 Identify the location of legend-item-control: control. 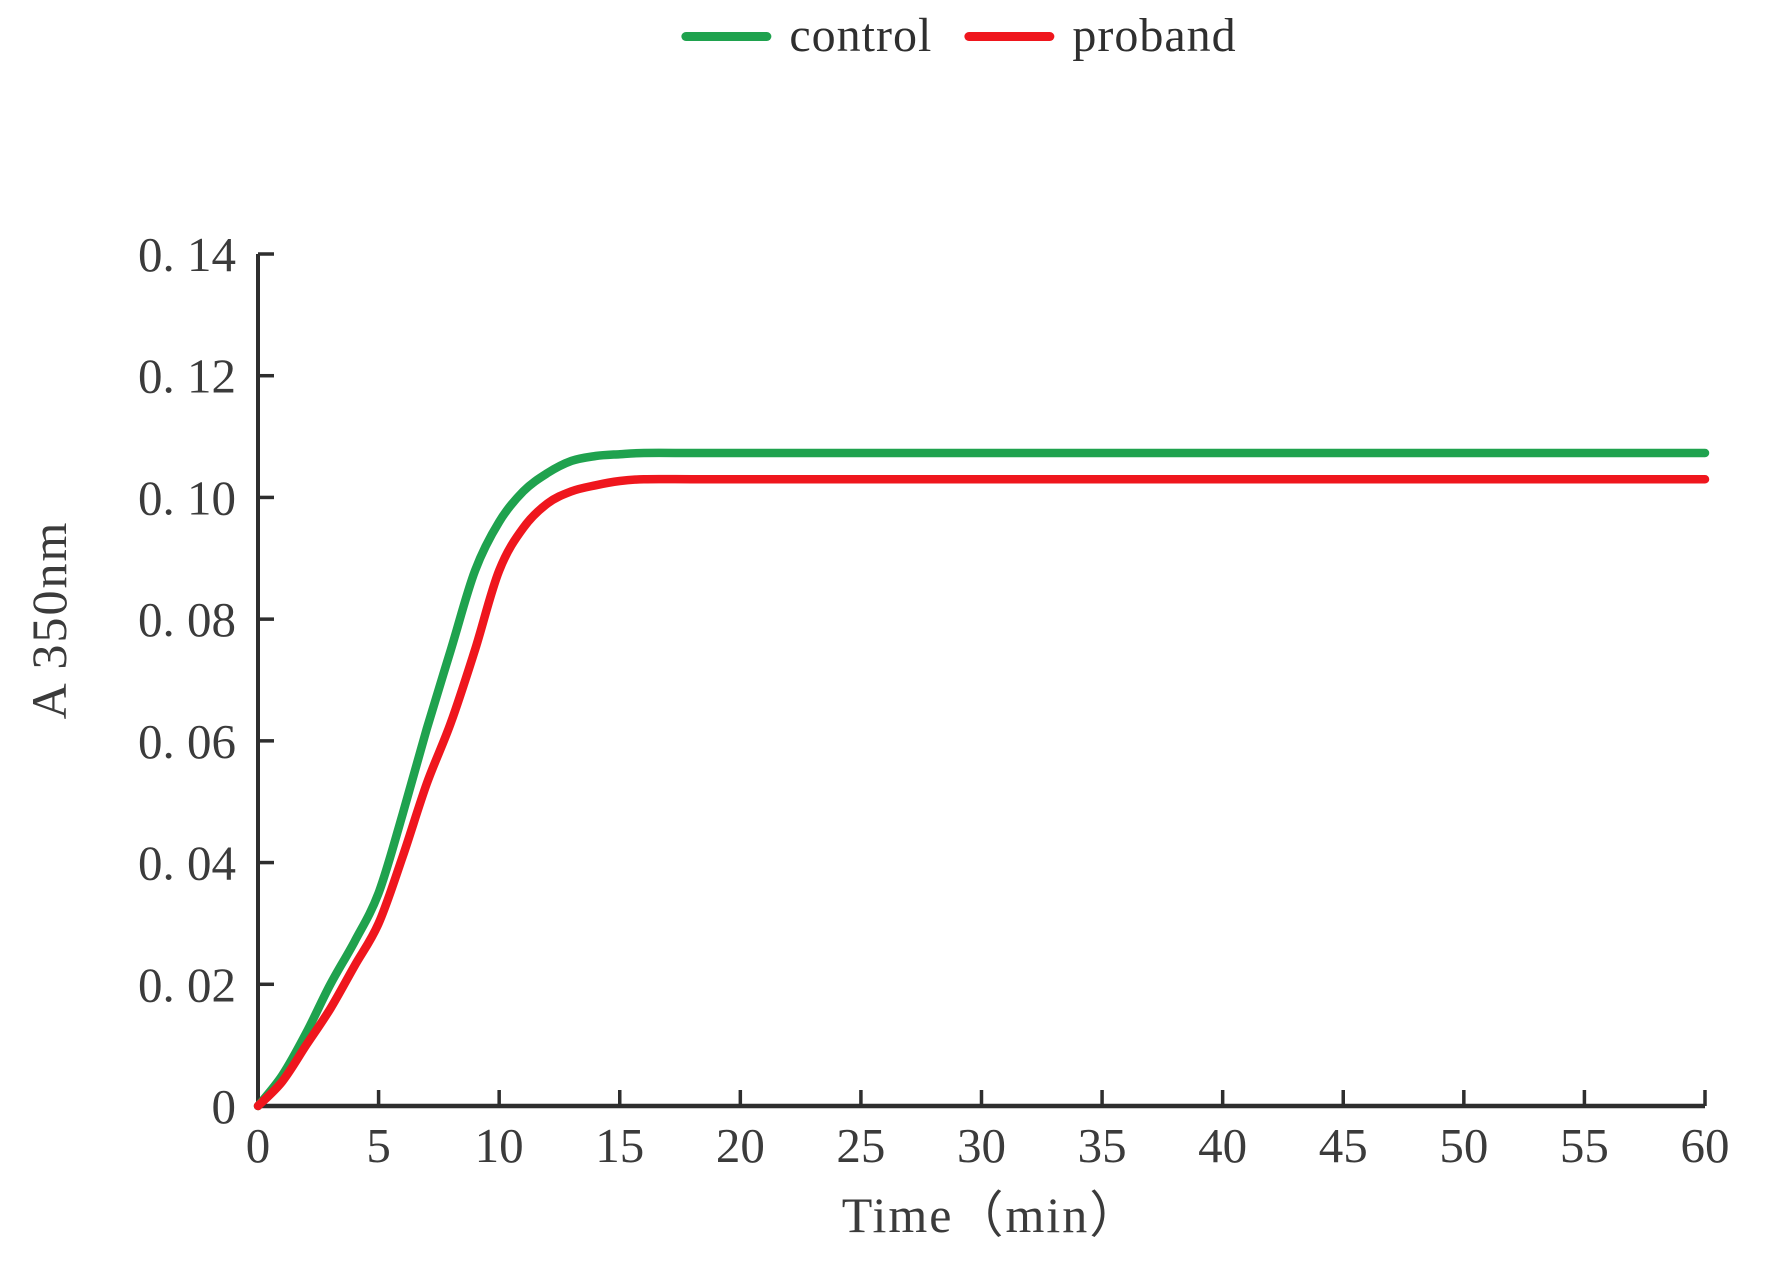
(806, 36).